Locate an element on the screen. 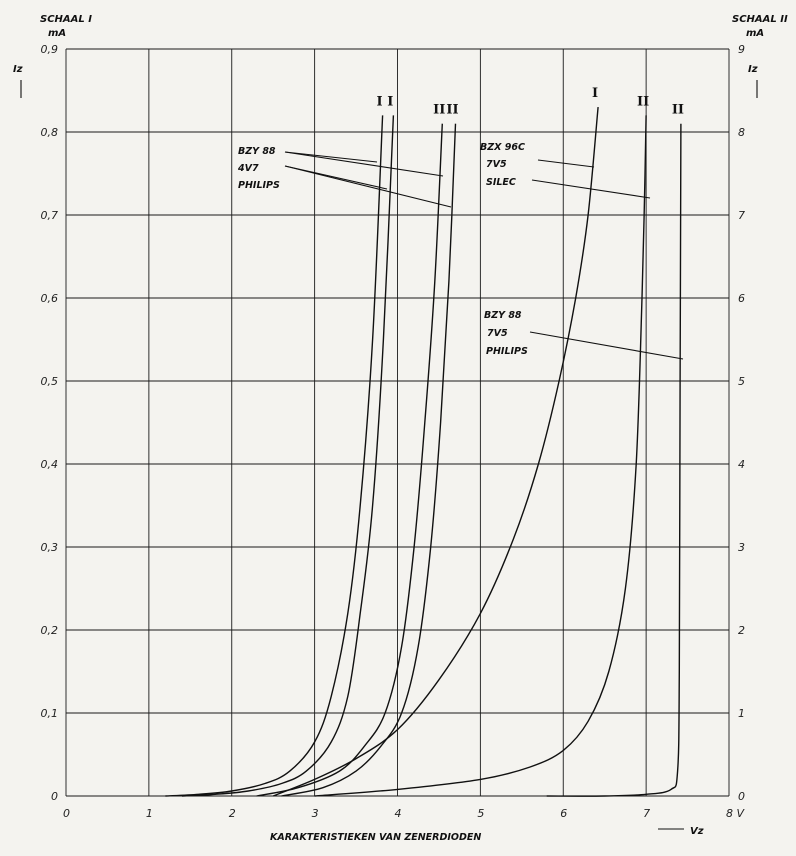 This screenshot has width=796, height=856. left-unit-label: mA is located at coordinates (57, 33).